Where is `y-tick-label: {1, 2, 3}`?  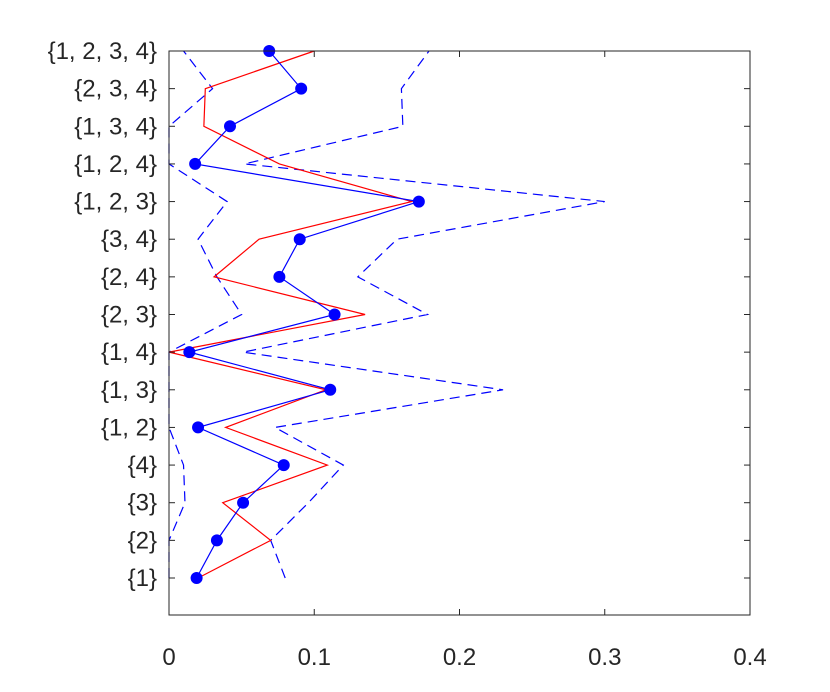
y-tick-label: {1, 2, 3} is located at coordinates (115, 202).